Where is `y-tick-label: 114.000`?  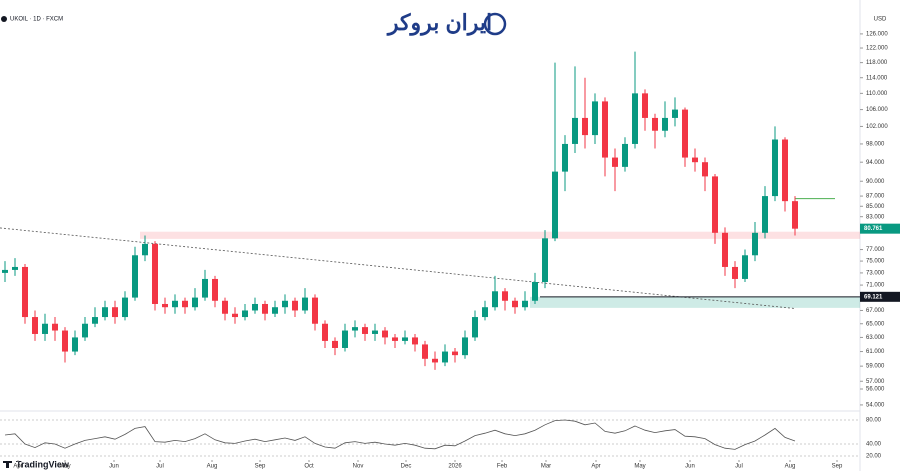
y-tick-label: 114.000 is located at coordinates (877, 78).